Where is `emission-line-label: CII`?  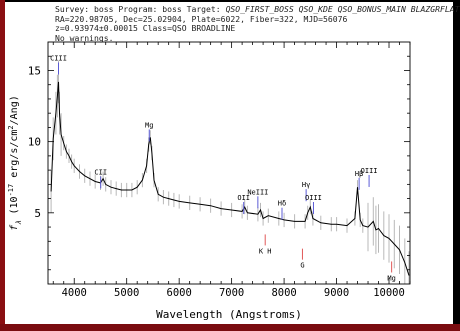 emission-line-label: CII is located at coordinates (100, 172).